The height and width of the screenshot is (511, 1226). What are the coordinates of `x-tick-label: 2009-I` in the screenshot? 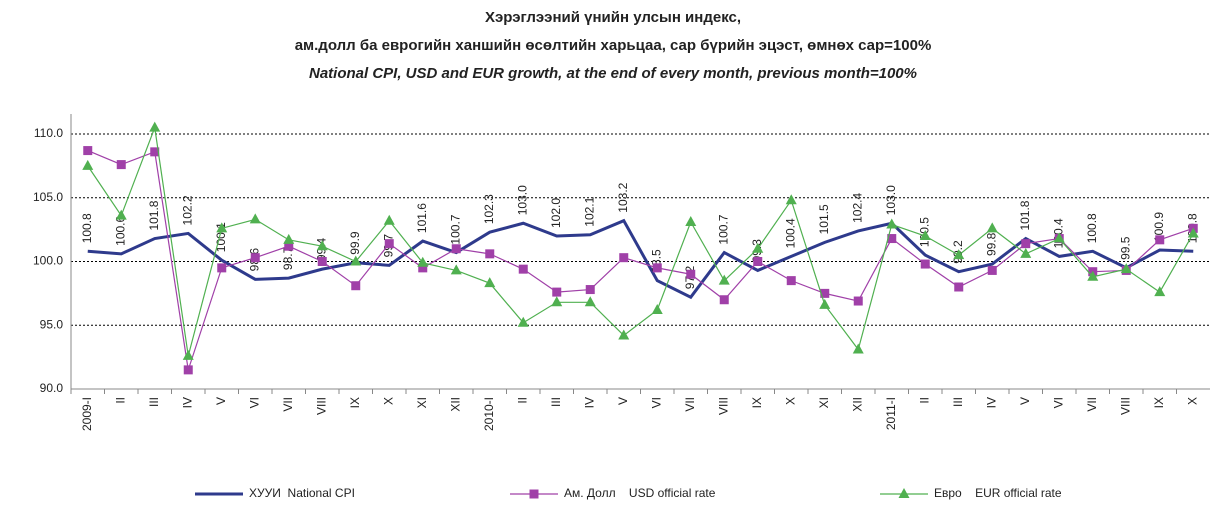 It's located at (87, 414).